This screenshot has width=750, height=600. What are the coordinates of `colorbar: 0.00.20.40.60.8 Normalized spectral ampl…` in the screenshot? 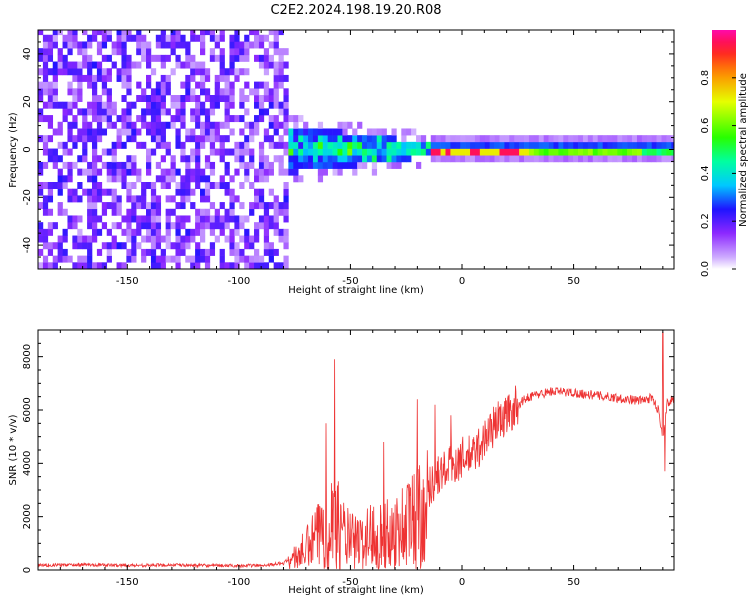 It's located at (724, 153).